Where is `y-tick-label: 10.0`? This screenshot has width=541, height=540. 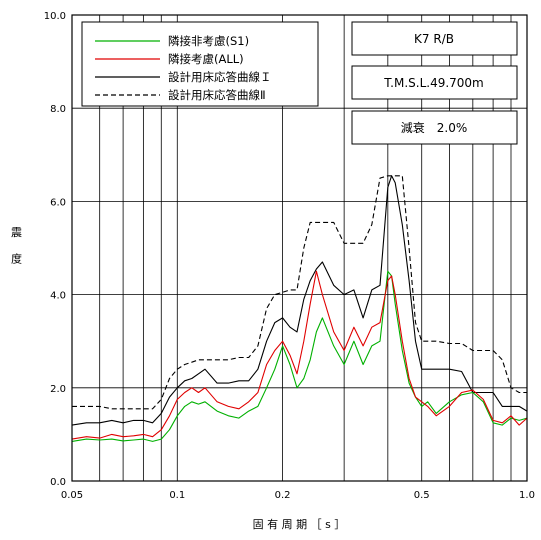
y-tick-label: 10.0 is located at coordinates (55, 16).